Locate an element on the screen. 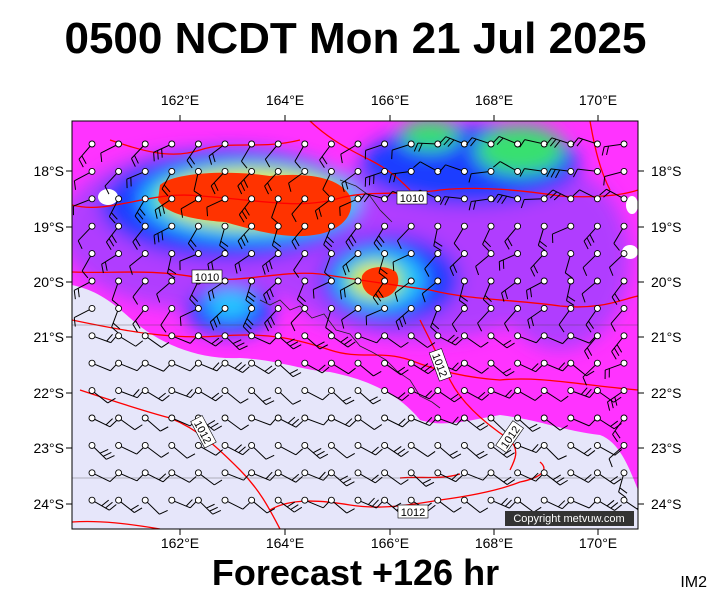 The image size is (711, 600). heavy-rain-core is located at coordinates (255, 204).